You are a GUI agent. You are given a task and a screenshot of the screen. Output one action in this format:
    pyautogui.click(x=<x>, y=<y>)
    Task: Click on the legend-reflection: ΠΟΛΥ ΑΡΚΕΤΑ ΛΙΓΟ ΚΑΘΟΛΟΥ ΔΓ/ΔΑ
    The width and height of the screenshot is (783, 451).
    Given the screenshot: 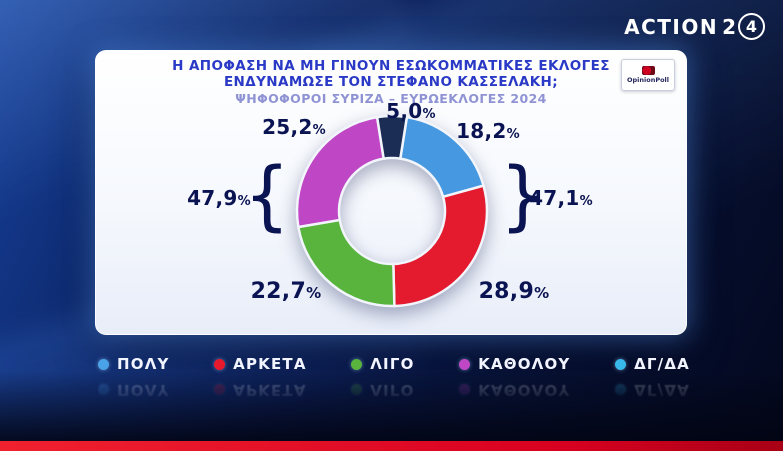 What is the action you would take?
    pyautogui.click(x=394, y=395)
    